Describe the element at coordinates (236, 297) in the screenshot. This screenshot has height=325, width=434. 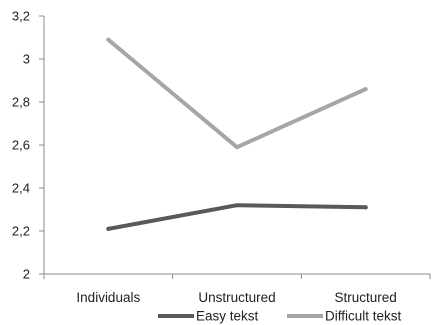
I see `x-tick-label: Unstructured` at that location.